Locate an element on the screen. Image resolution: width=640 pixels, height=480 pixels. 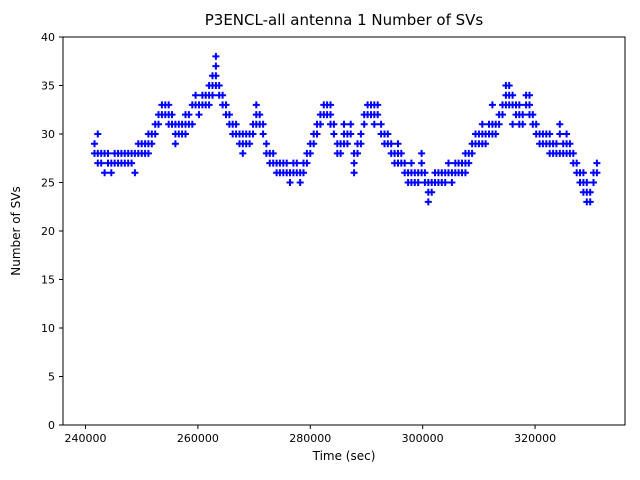
y-tick-label: 10 is located at coordinates (48, 328).